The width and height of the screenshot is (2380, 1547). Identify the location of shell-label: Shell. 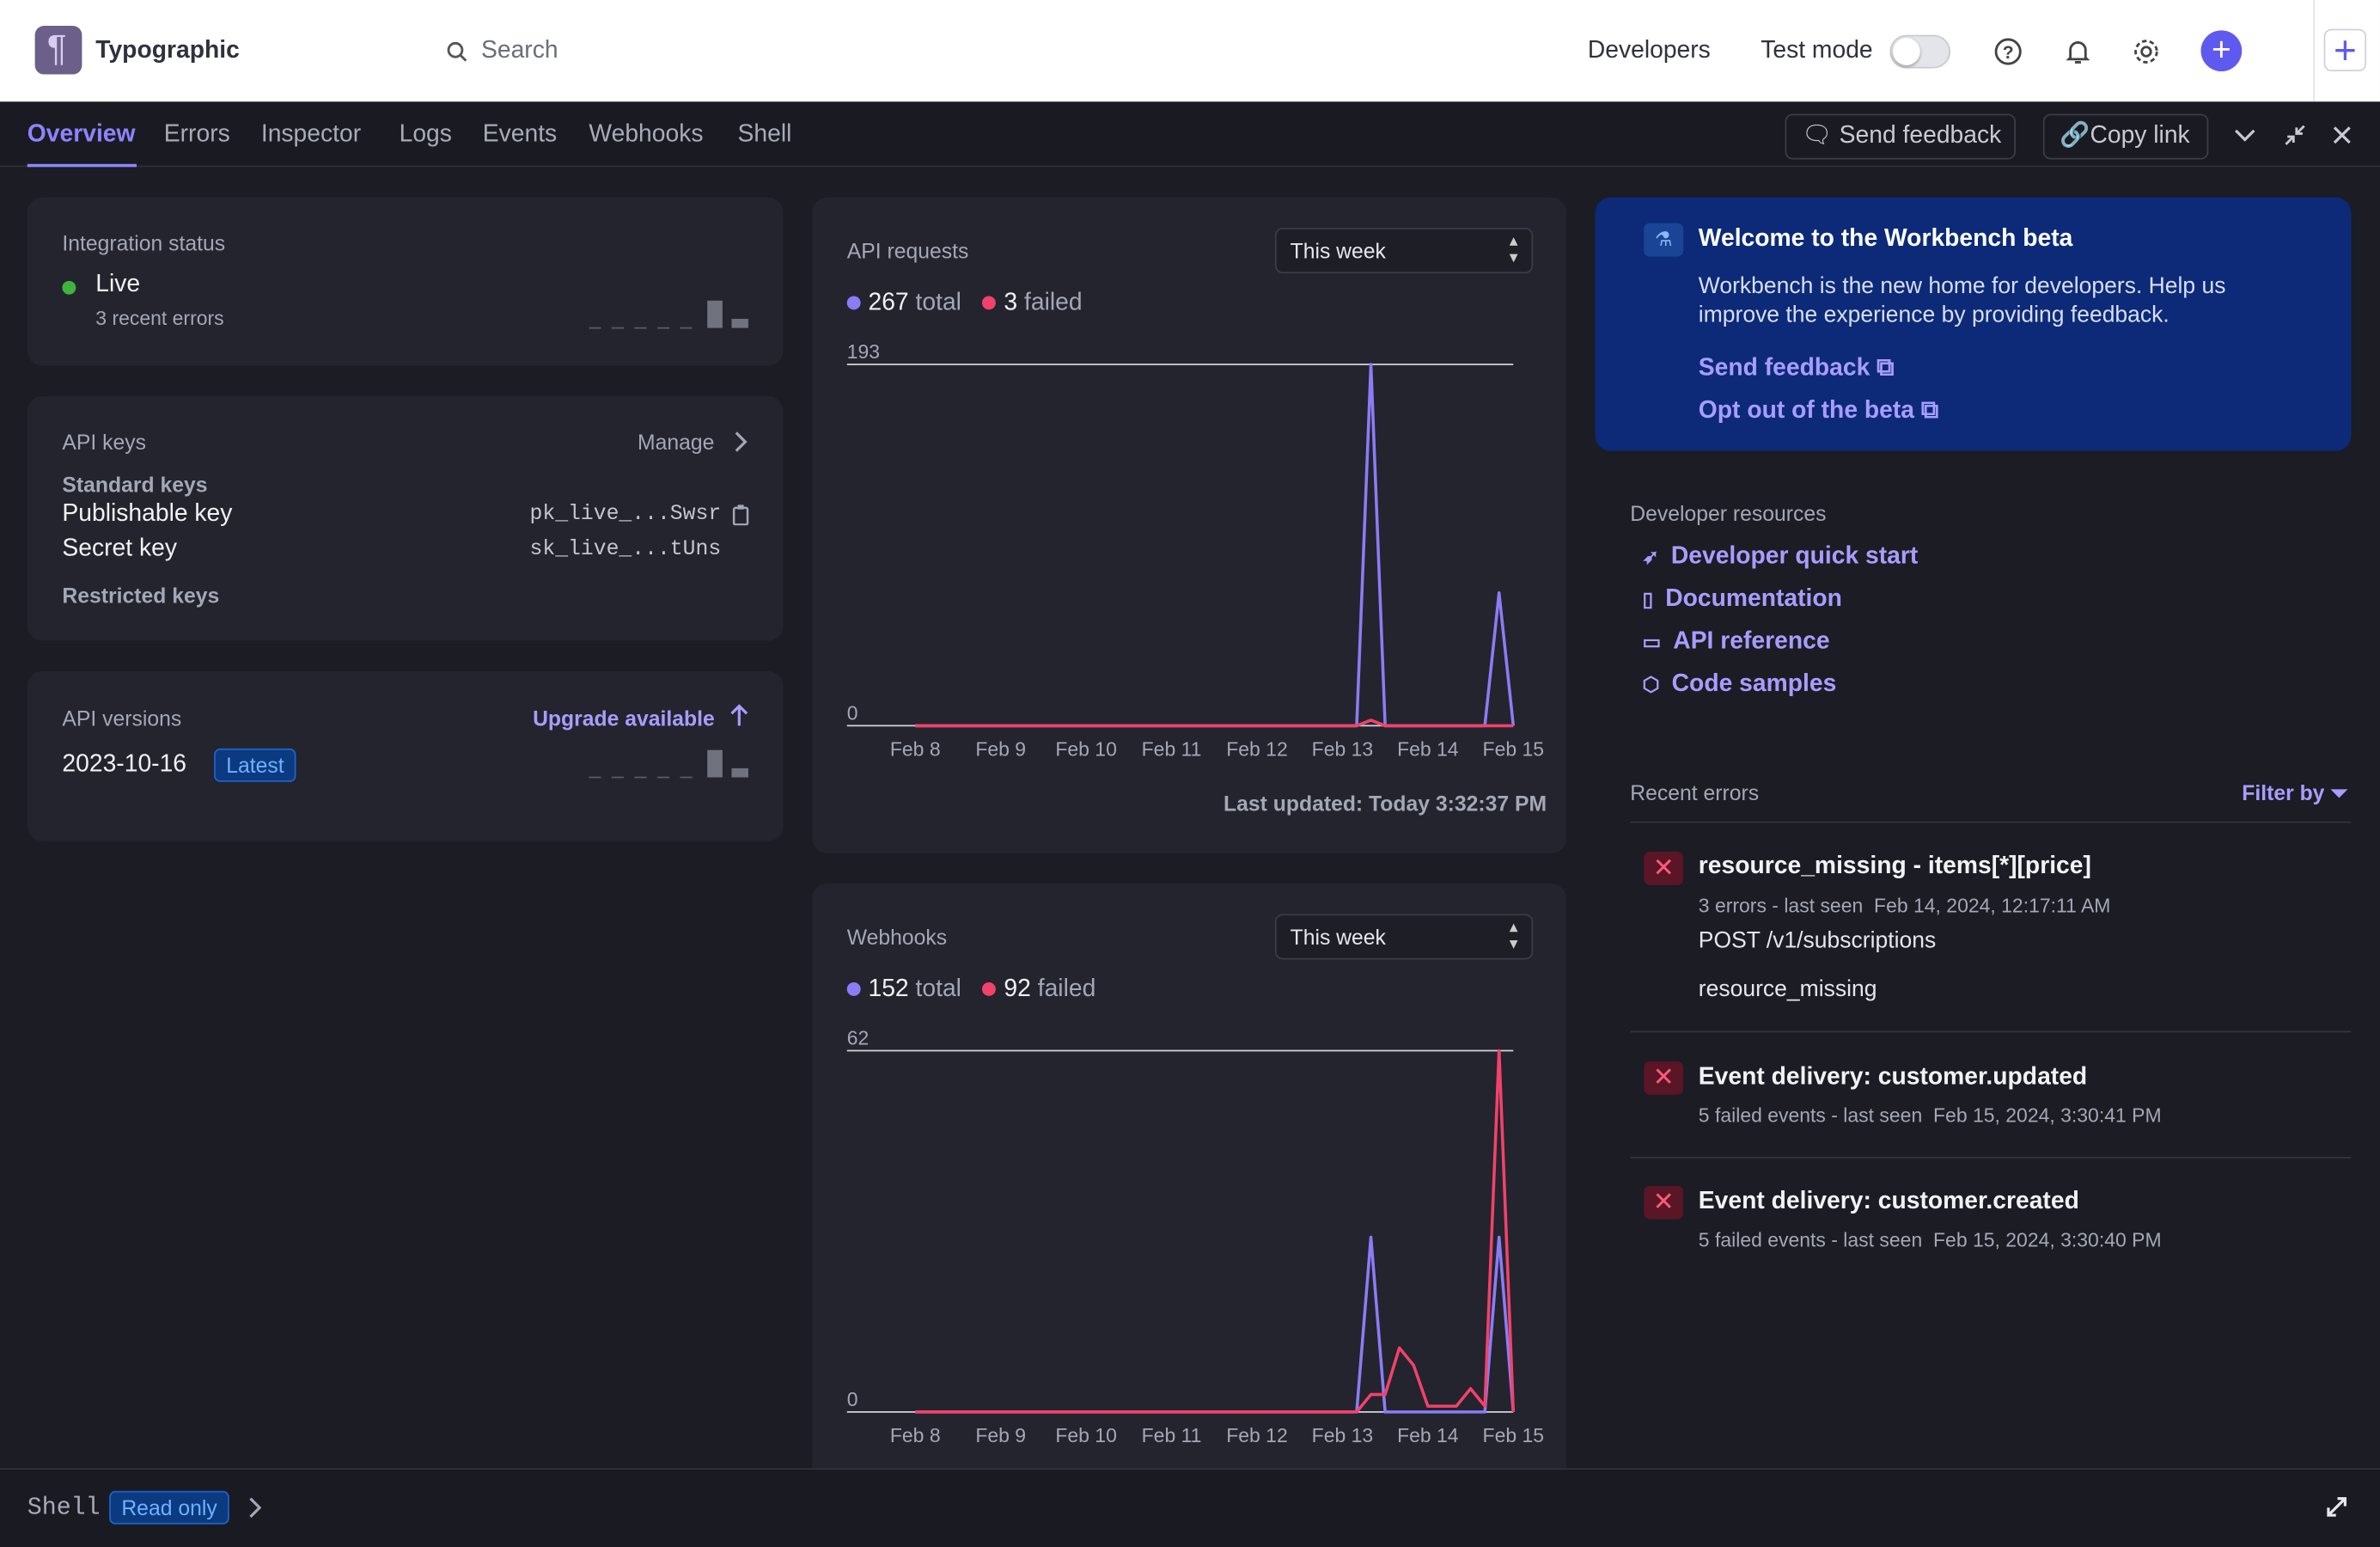
(64, 1508).